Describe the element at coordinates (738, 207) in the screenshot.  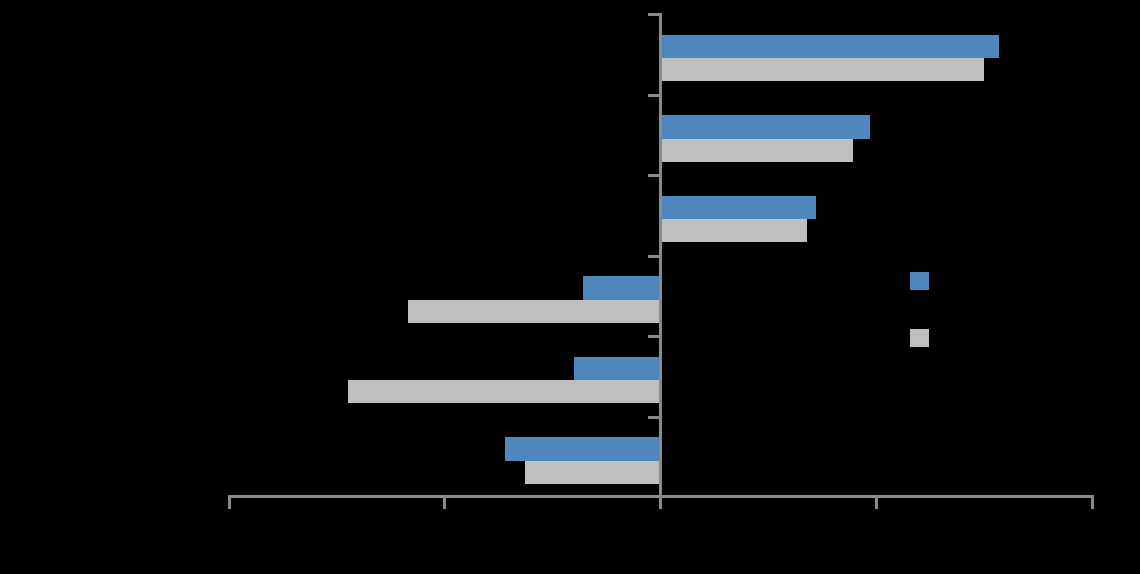
I see `bar-row3-series1` at that location.